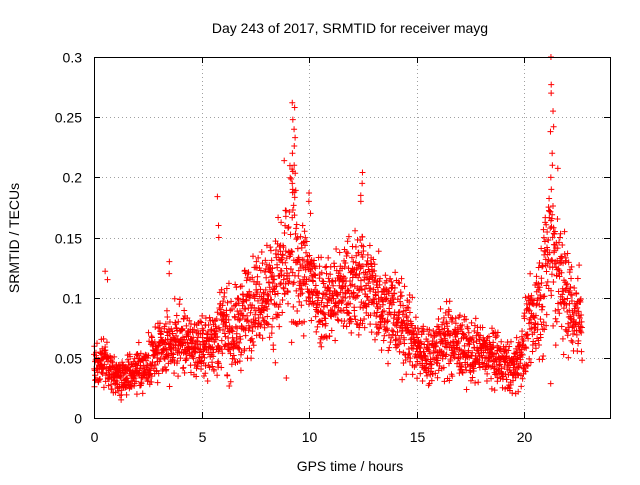 Image resolution: width=640 pixels, height=485 pixels. I want to click on x-tick-label: 5, so click(203, 437).